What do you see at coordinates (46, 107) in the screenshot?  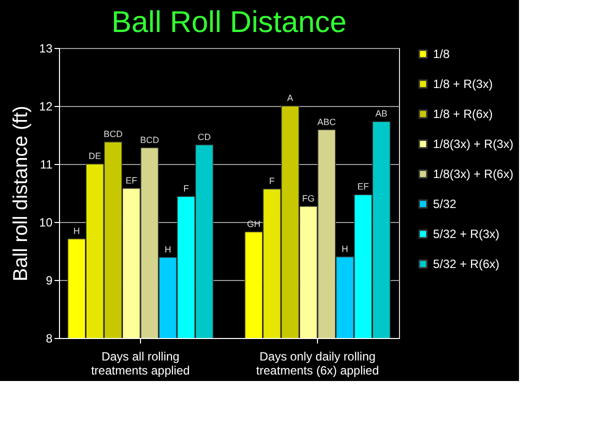 I see `y-tick-label: 12` at bounding box center [46, 107].